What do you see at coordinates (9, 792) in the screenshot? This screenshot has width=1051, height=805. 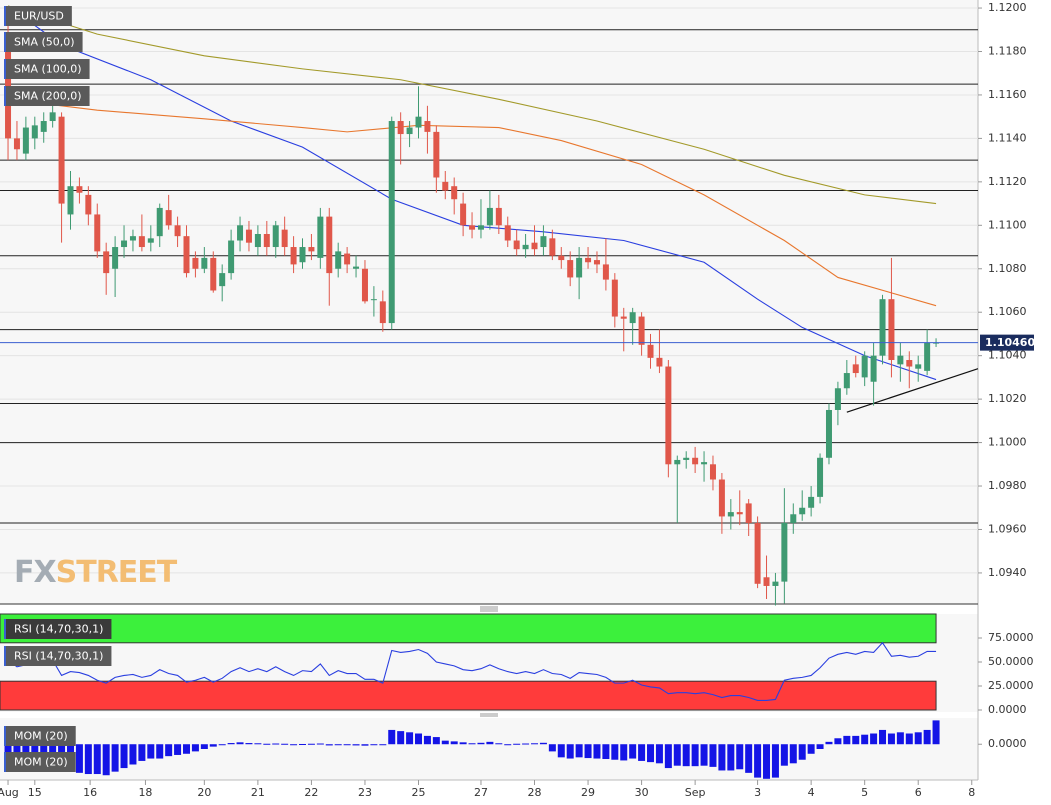 I see `x-tick-label: Aug` at bounding box center [9, 792].